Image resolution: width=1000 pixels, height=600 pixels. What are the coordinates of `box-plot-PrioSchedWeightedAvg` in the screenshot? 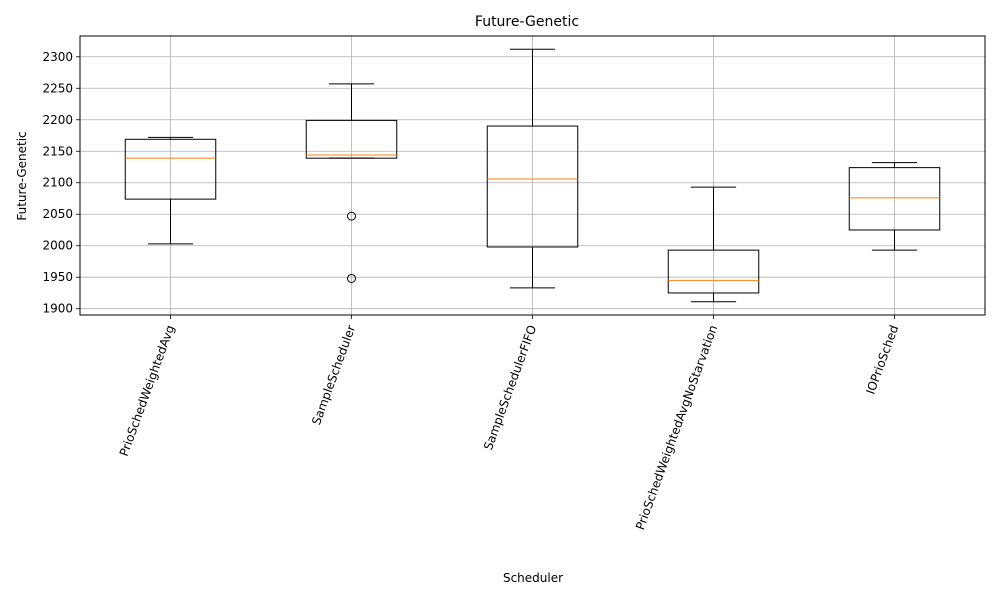 It's located at (170, 190).